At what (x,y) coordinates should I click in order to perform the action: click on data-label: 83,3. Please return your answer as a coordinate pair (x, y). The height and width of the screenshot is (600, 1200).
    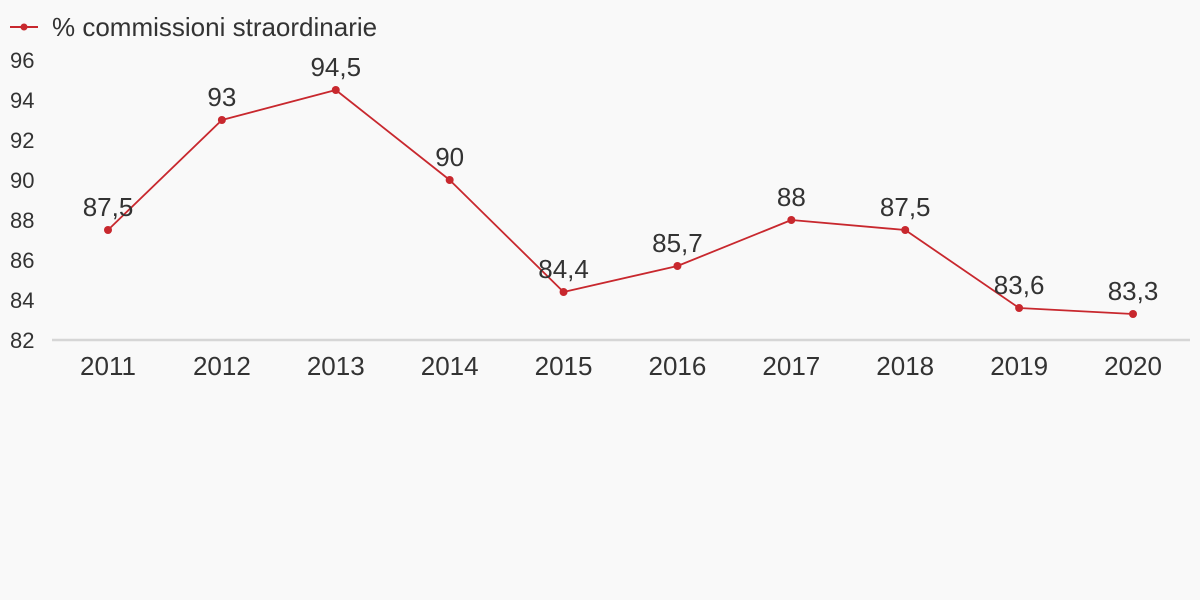
    Looking at the image, I should click on (1133, 291).